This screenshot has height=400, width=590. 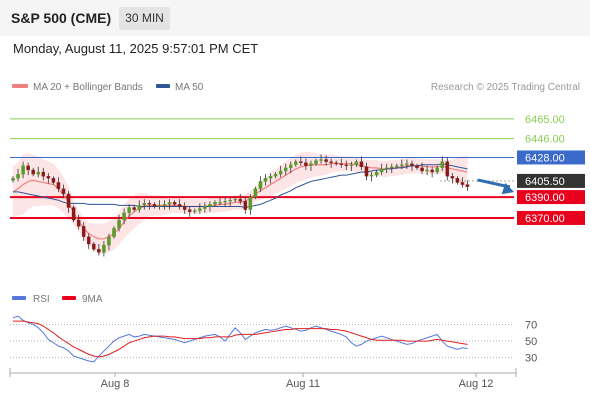 What do you see at coordinates (551, 157) in the screenshot?
I see `level-tag-6428.00` at bounding box center [551, 157].